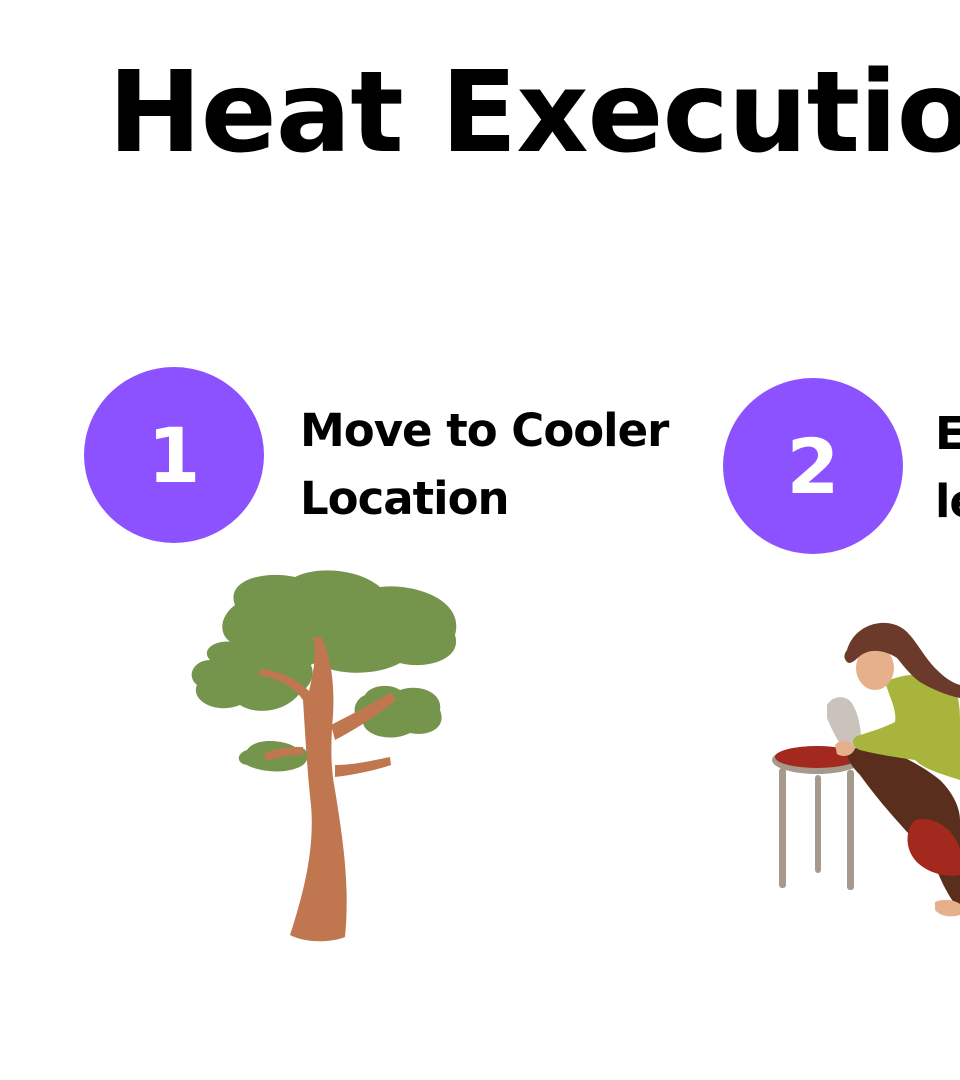 The width and height of the screenshot is (960, 1080). What do you see at coordinates (947, 433) in the screenshot?
I see `step-2-label-line-1: E` at bounding box center [947, 433].